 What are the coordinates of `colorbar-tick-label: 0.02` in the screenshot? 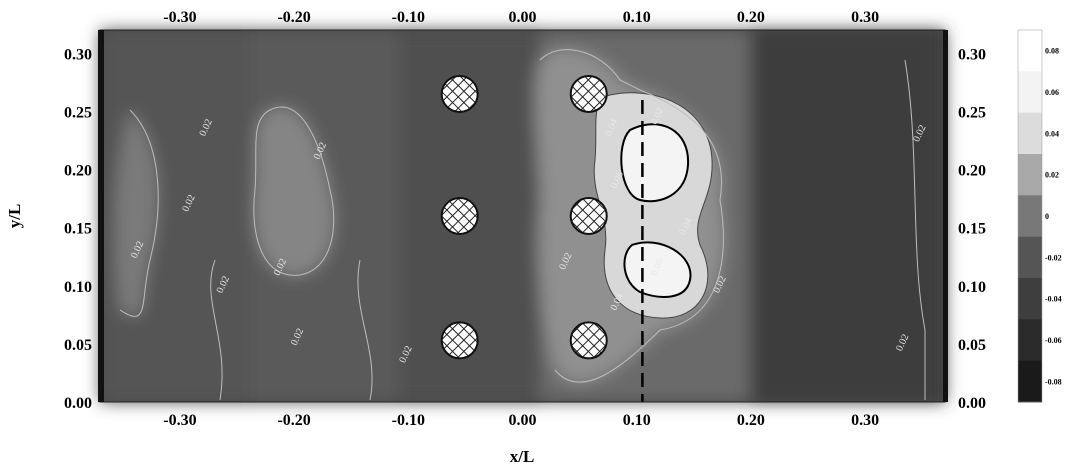 It's located at (1052, 175).